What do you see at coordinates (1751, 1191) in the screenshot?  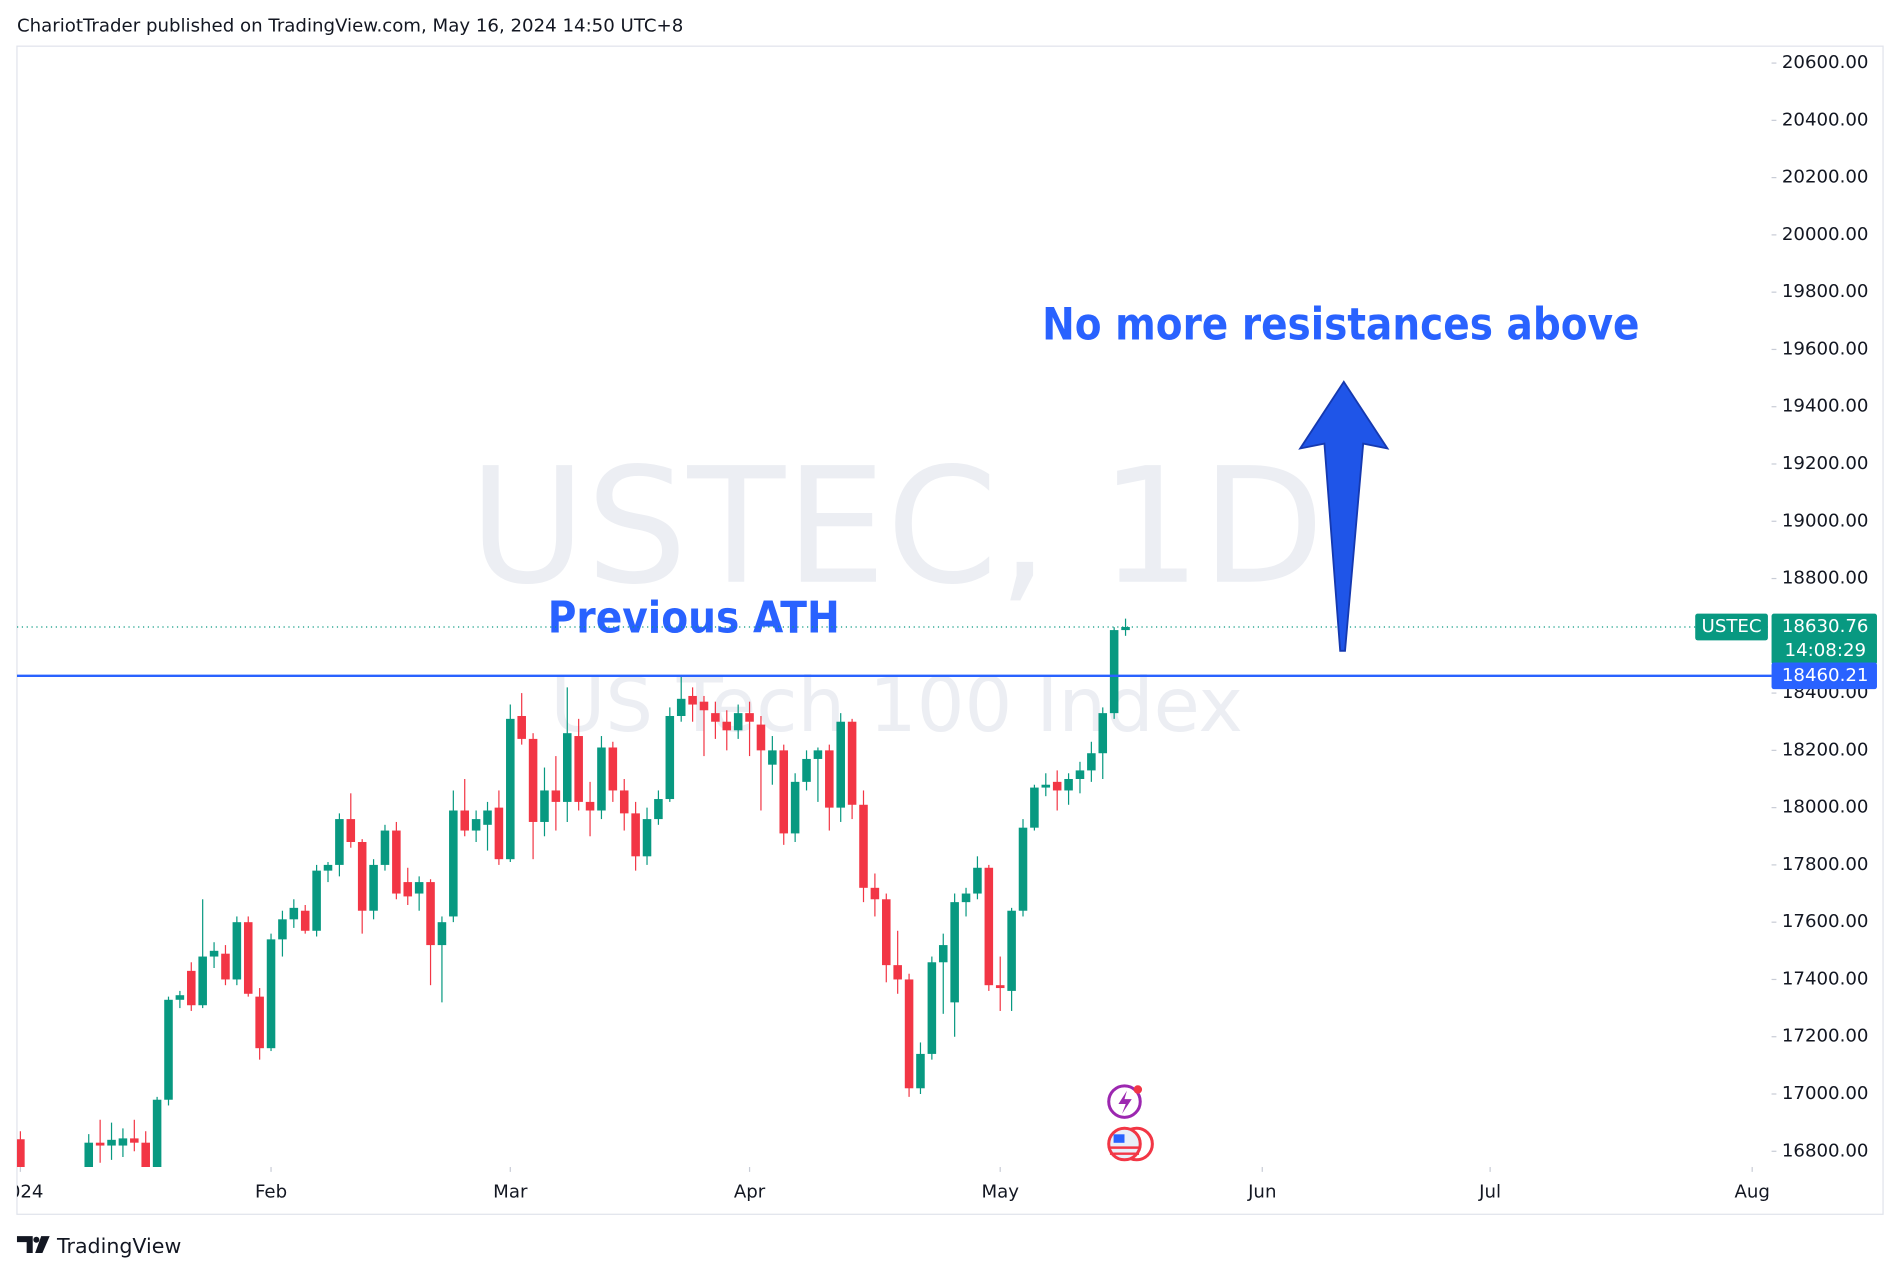 I see `x-tick-label: Aug` at bounding box center [1751, 1191].